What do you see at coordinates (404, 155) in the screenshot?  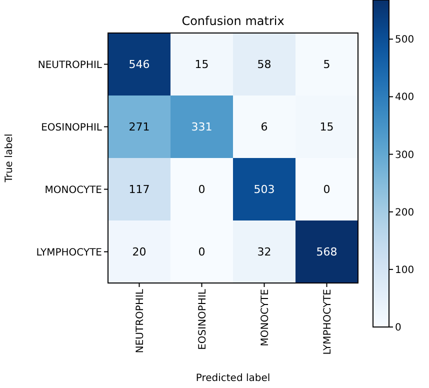 I see `color-bar-label: 300` at bounding box center [404, 155].